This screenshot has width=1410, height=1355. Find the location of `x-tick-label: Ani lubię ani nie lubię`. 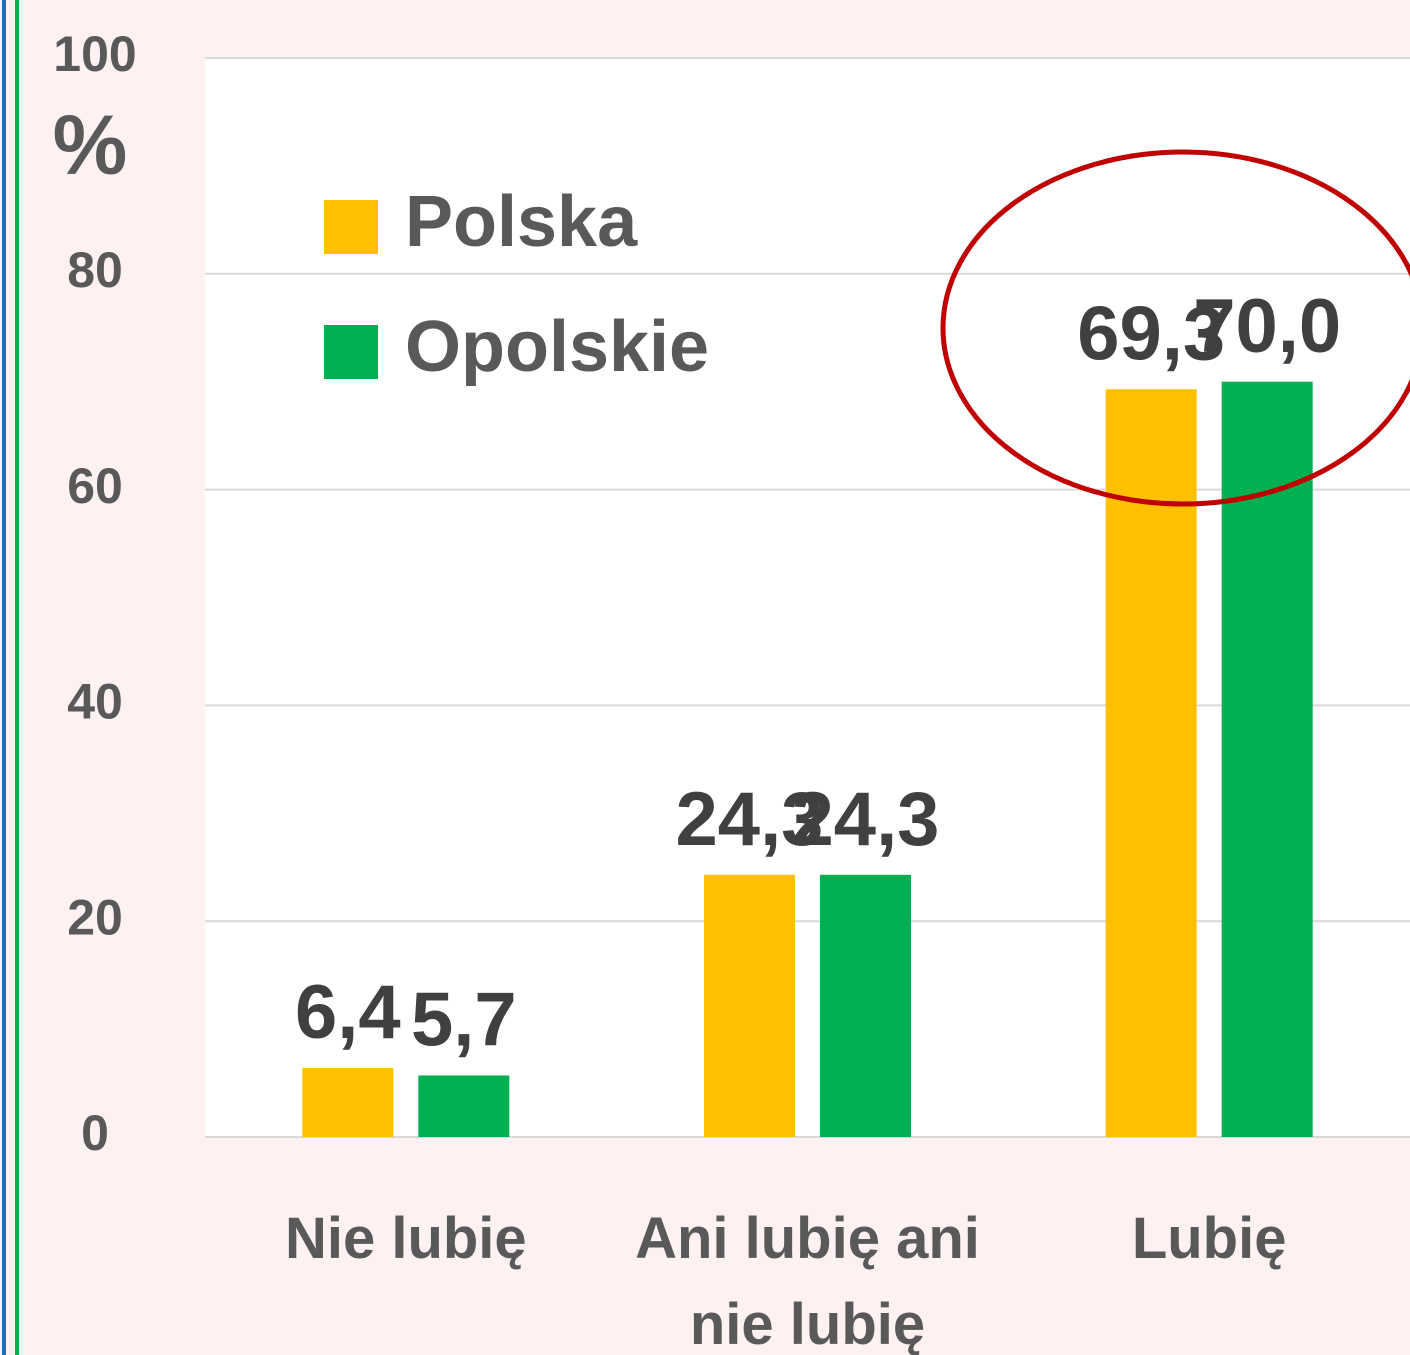

x-tick-label: Ani lubię ani nie lubię is located at coordinates (807, 1280).